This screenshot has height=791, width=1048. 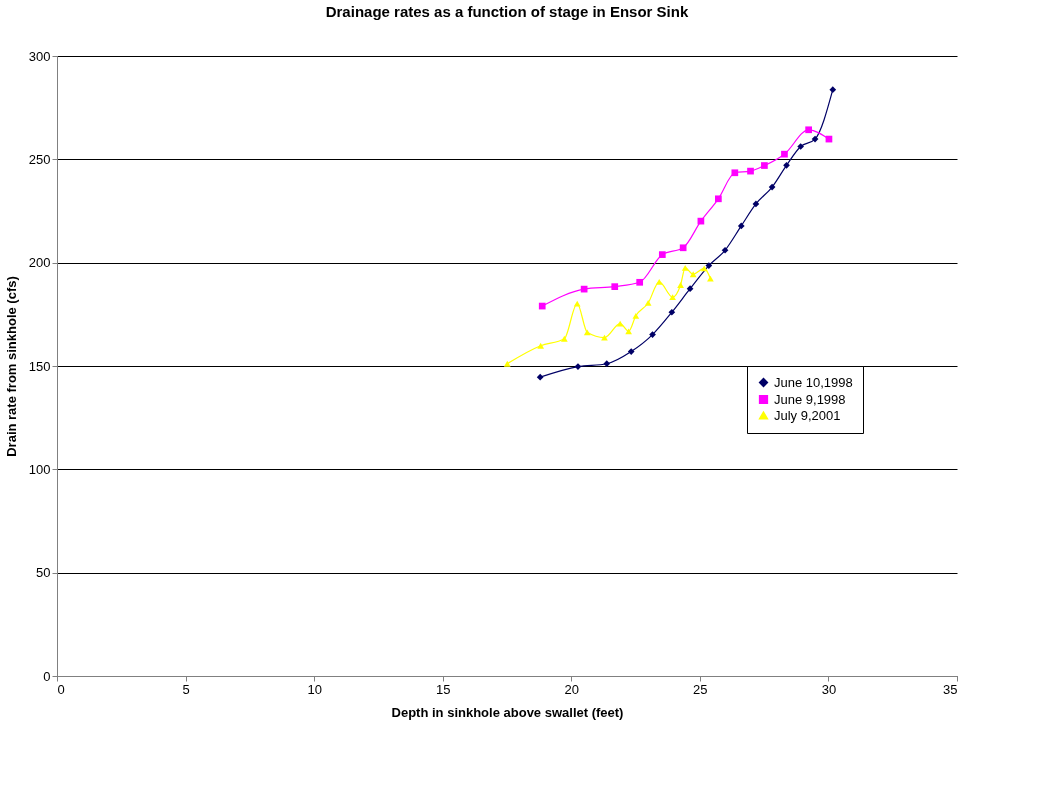 I want to click on x-tick-label: 10, so click(x=314, y=689).